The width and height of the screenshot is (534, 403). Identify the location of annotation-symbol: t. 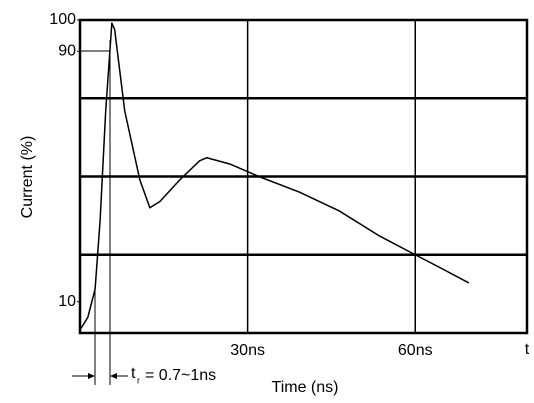
(133, 373).